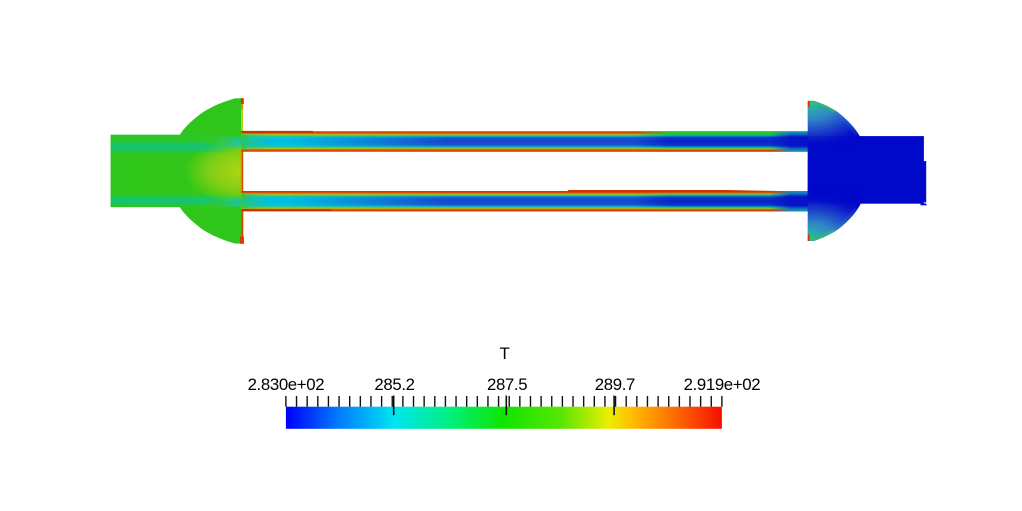  What do you see at coordinates (722, 384) in the screenshot?
I see `svg-text: 2.919e+02` at bounding box center [722, 384].